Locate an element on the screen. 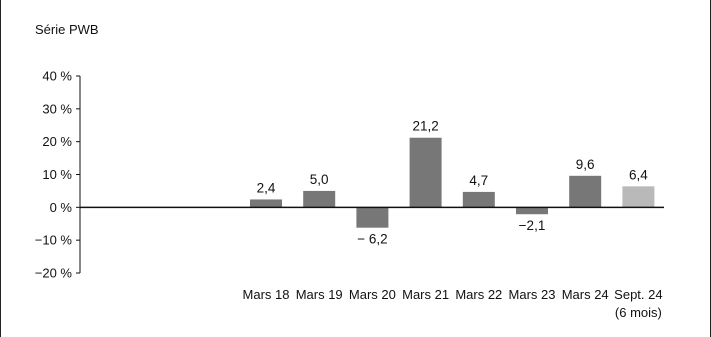 This screenshot has width=711, height=337. series-title: Série PWB is located at coordinates (67, 29).